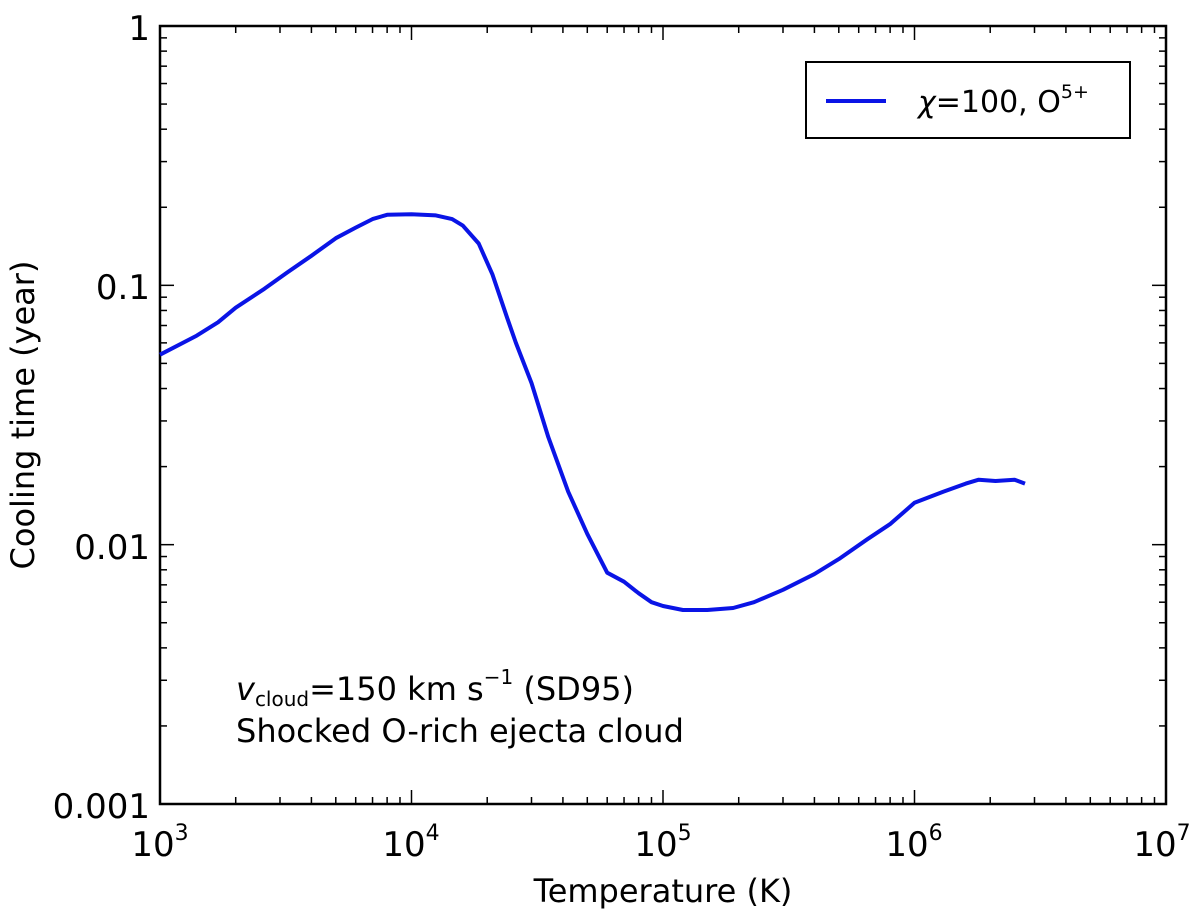 This screenshot has height=918, width=1200. What do you see at coordinates (410, 843) in the screenshot?
I see `x-tick-label-1e4: 10⁴` at bounding box center [410, 843].